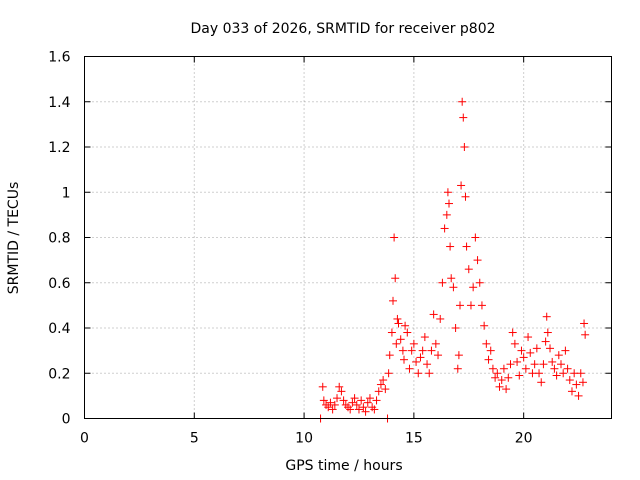  Describe the element at coordinates (524, 439) in the screenshot. I see `x-tick-label: 20` at that location.